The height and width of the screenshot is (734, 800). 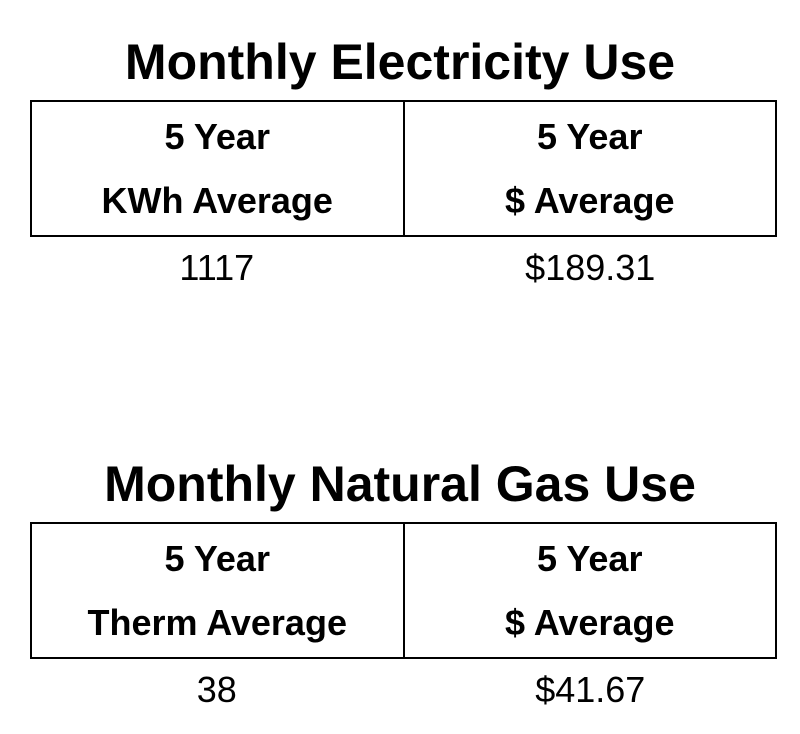 What do you see at coordinates (400, 484) in the screenshot?
I see `section-title: Monthly Natural Gas Use` at bounding box center [400, 484].